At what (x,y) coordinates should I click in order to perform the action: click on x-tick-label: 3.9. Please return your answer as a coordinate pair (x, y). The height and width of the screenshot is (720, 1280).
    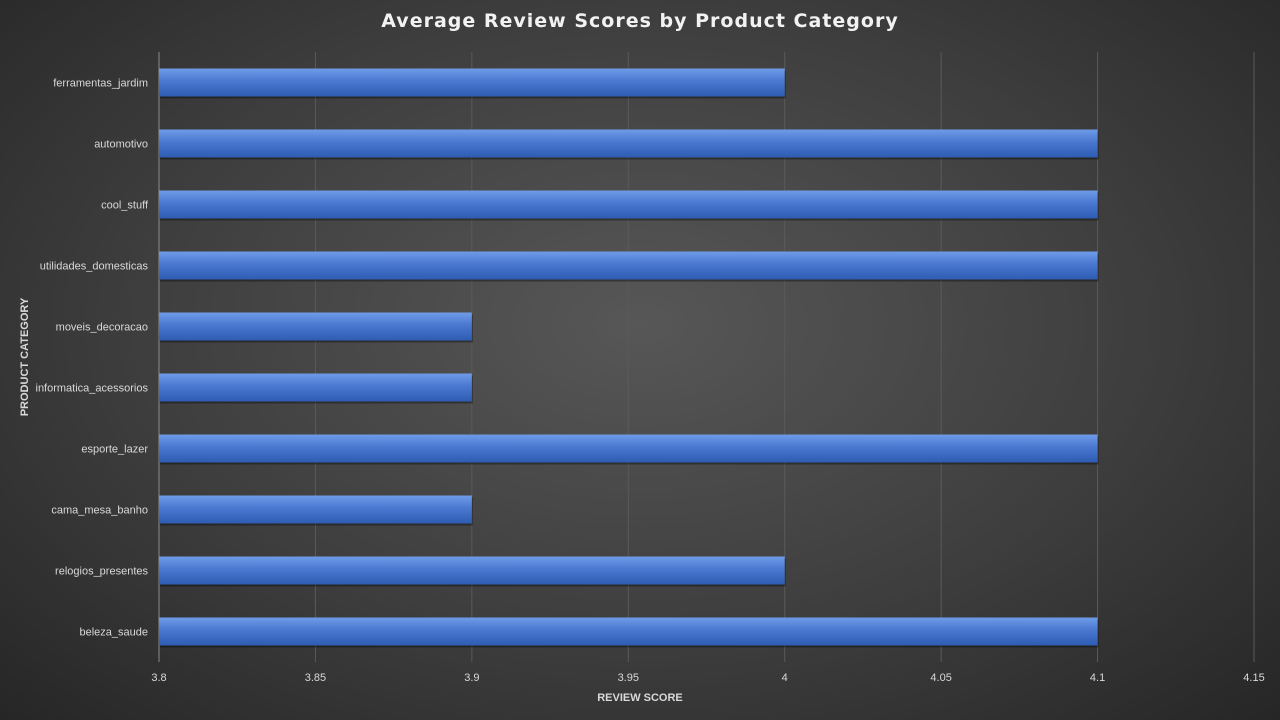
    Looking at the image, I should click on (471, 678).